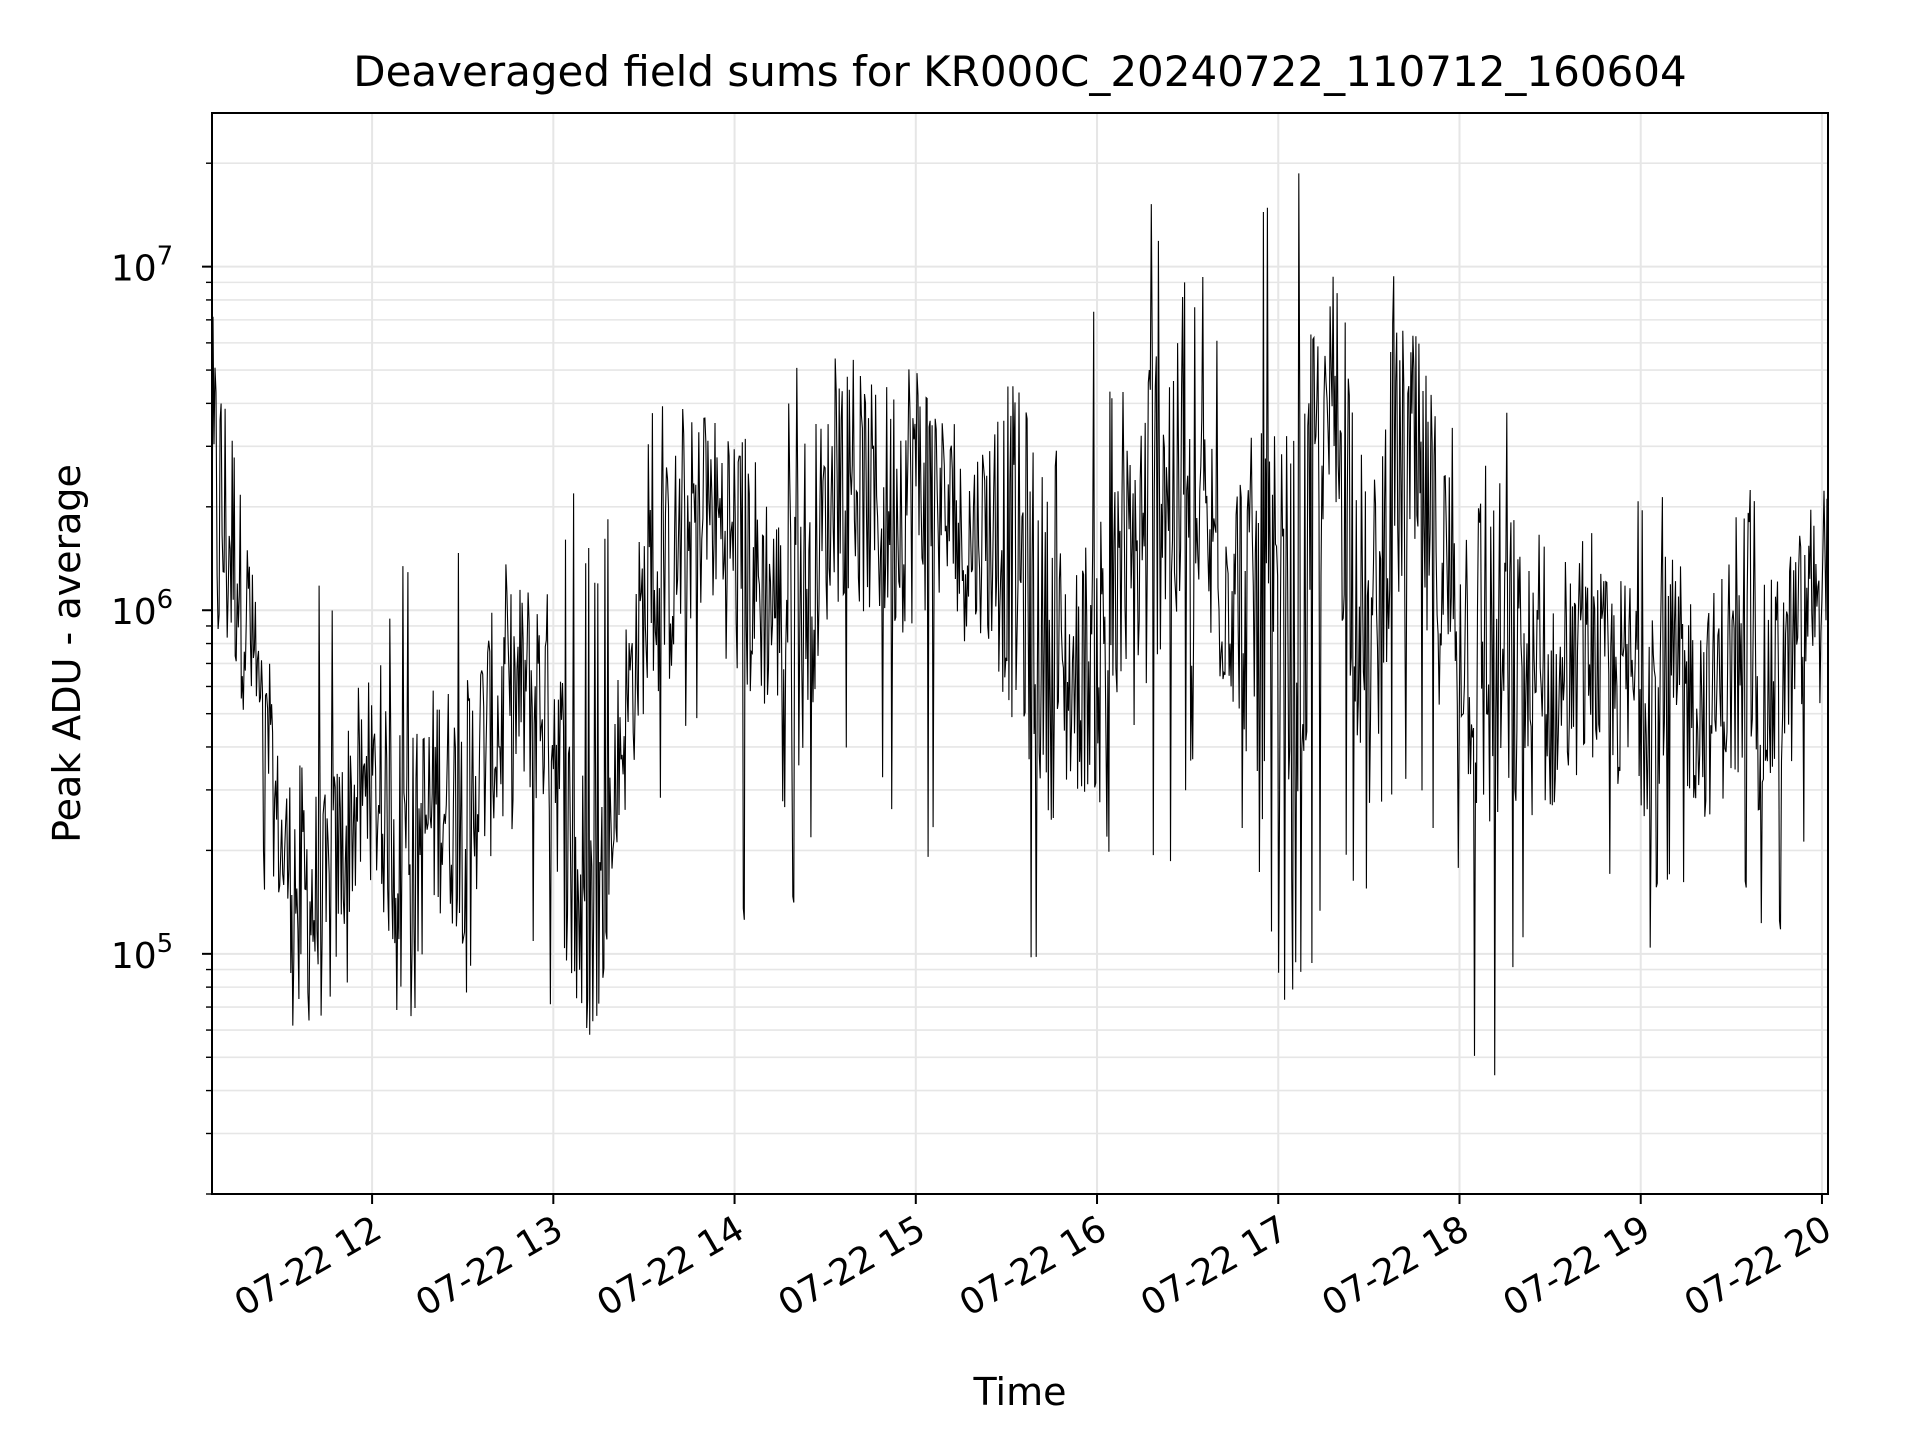 This screenshot has width=1920, height=1440. I want to click on y-tick-label: 10⁷, so click(142, 266).